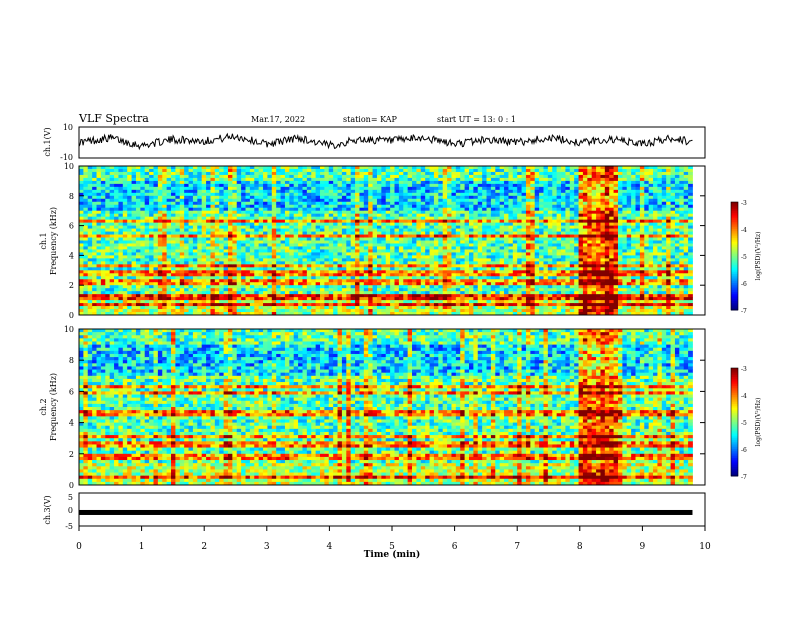 This screenshot has height=617, width=792. What do you see at coordinates (66, 157) in the screenshot?
I see `ch1-ytick-bottom: -10` at bounding box center [66, 157].